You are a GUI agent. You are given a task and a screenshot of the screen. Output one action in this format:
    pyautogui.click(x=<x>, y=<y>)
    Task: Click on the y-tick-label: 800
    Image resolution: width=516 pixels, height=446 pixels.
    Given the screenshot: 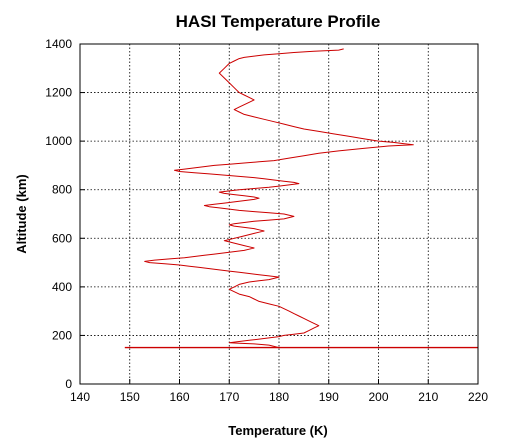 What is the action you would take?
    pyautogui.click(x=62, y=190)
    